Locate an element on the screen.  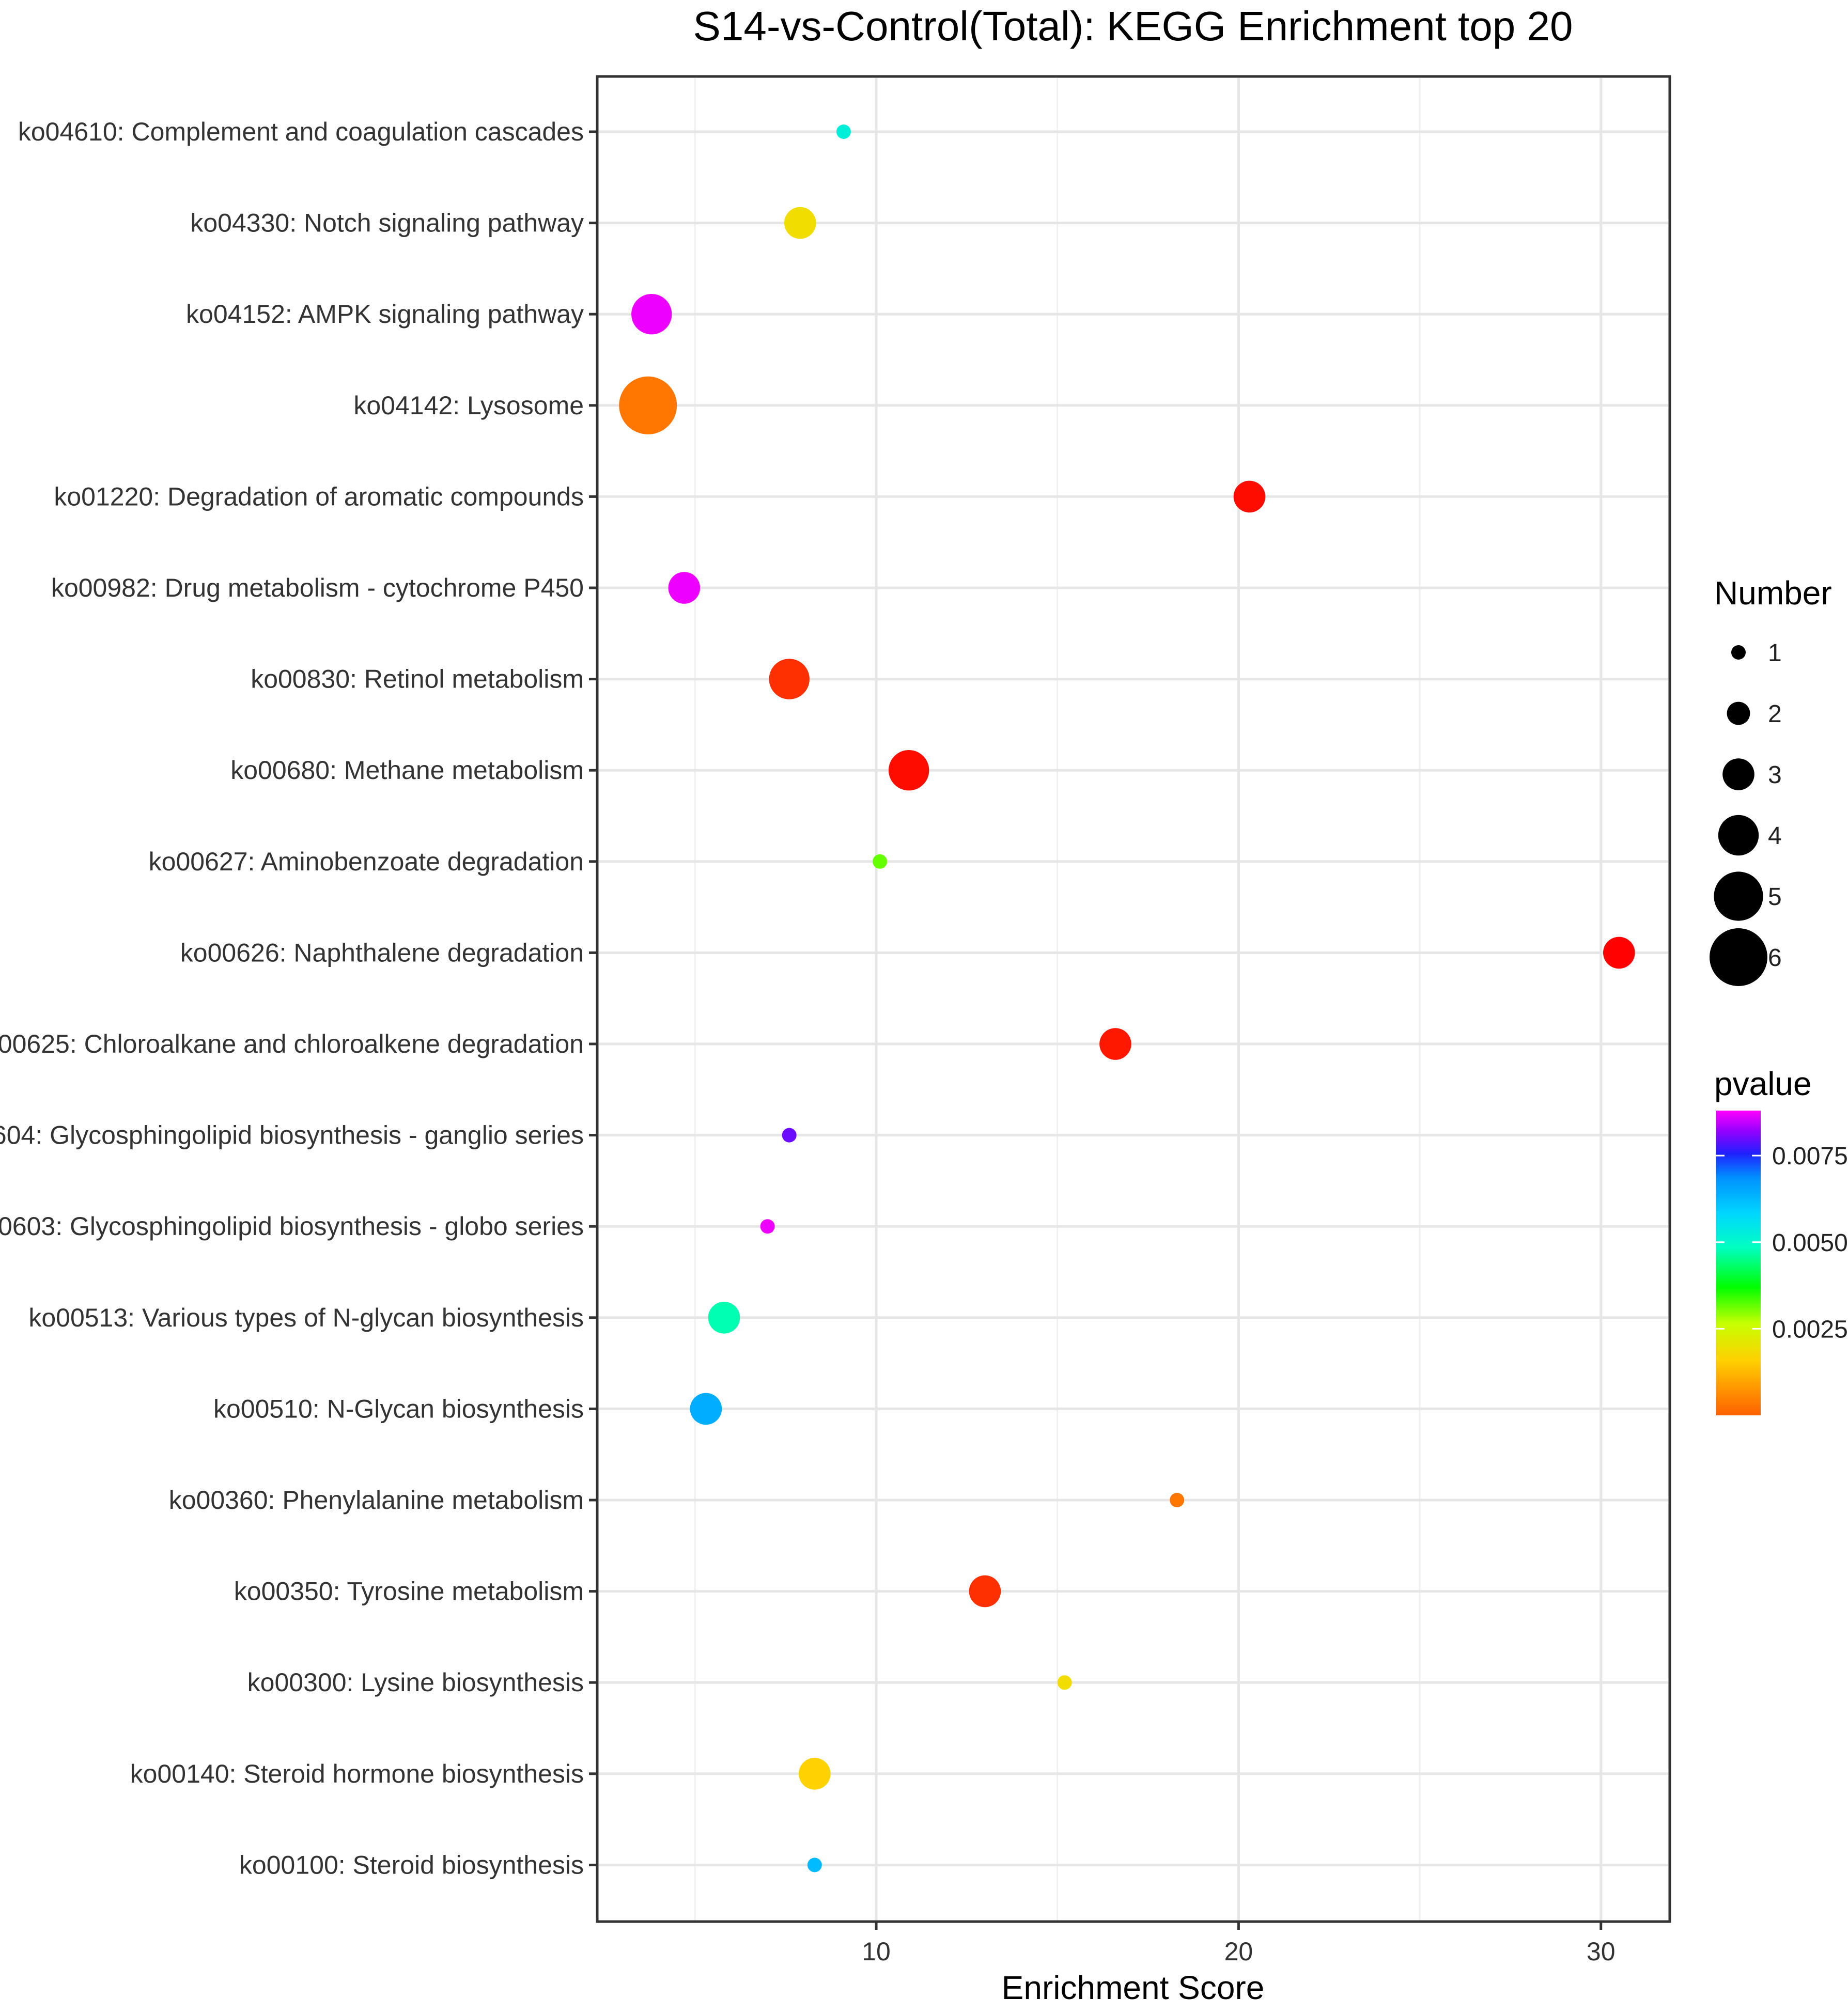
x-tick-label: 10 is located at coordinates (876, 1951).